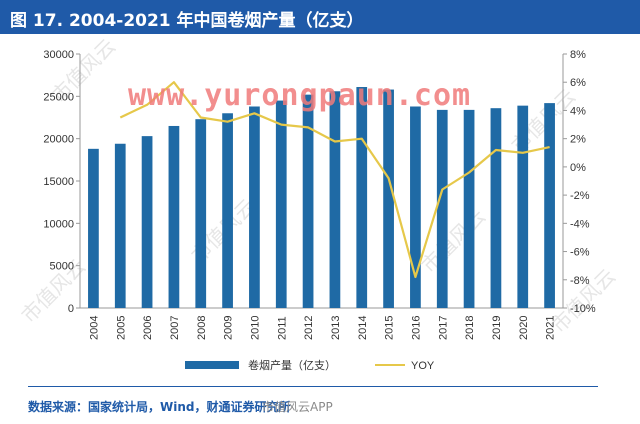 The height and width of the screenshot is (424, 640). I want to click on x-tick-label: 2006, so click(148, 328).